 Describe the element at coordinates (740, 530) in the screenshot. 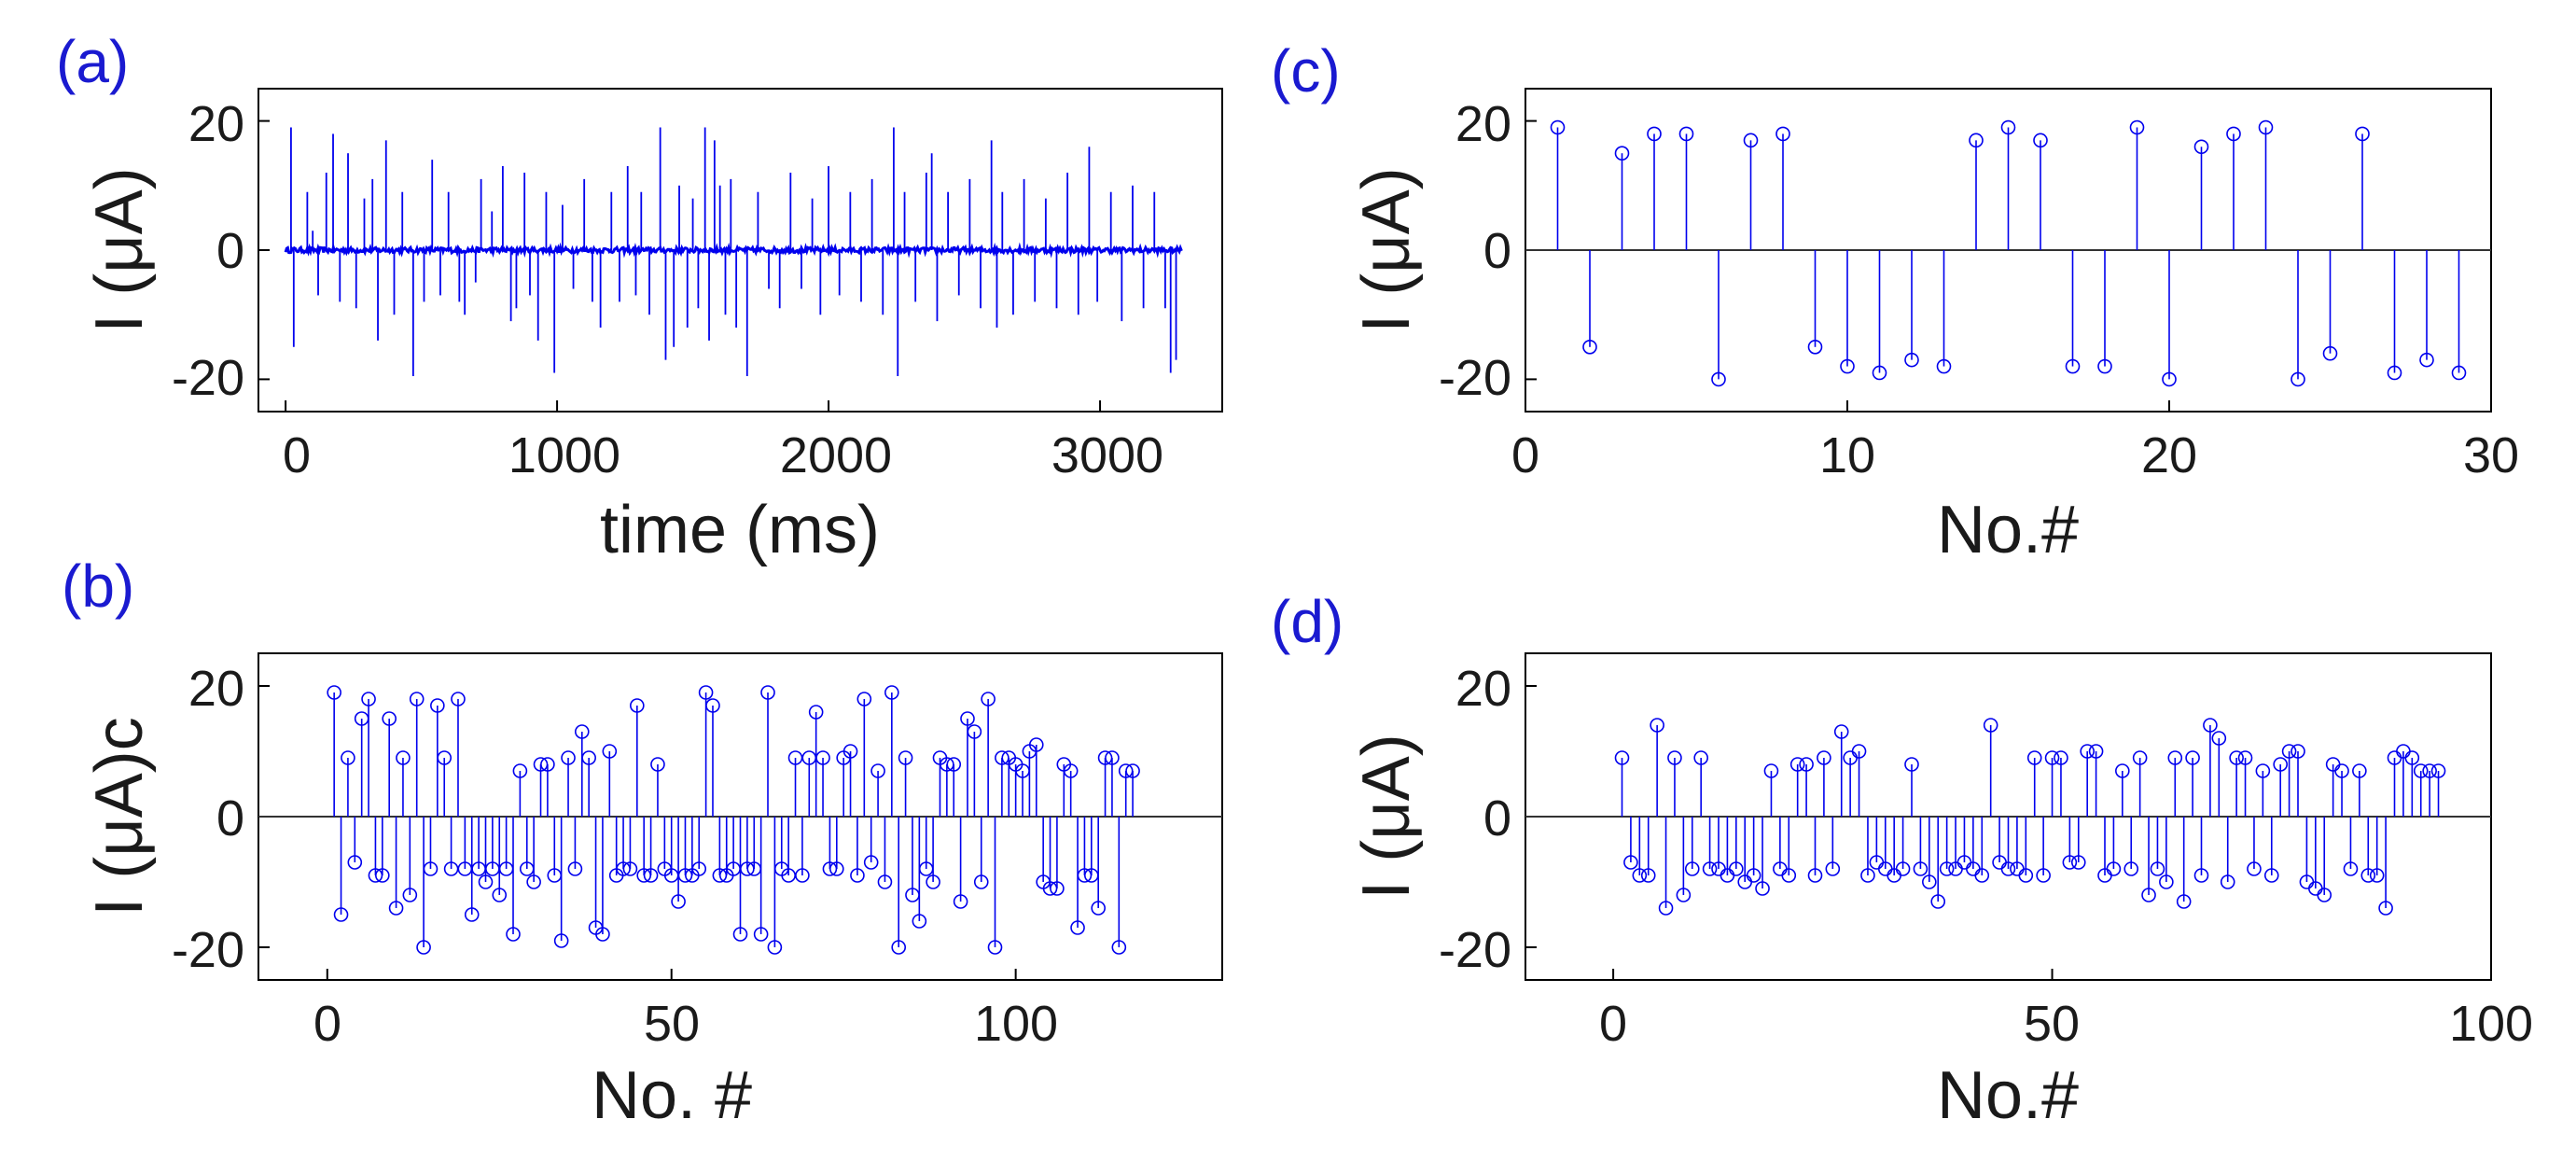

I see `x-axis-label-a: time (ms)` at that location.